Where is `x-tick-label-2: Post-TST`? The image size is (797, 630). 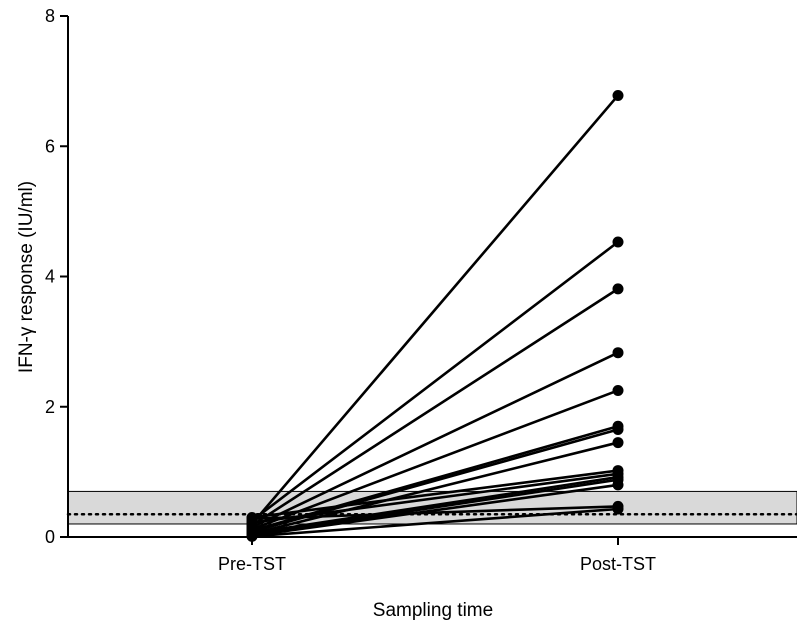
x-tick-label-2: Post-TST is located at coordinates (618, 564).